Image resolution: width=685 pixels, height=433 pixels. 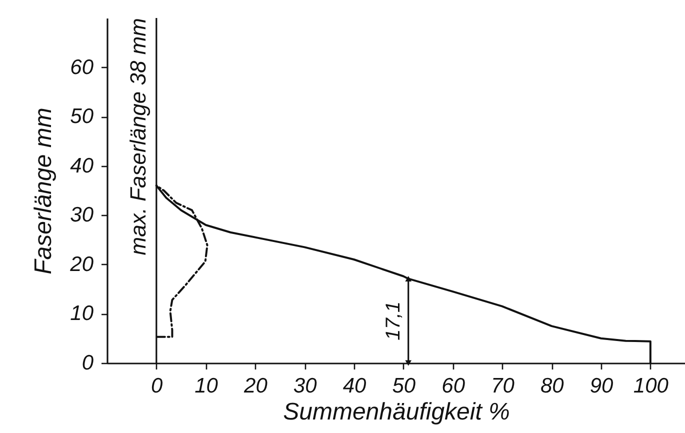 I want to click on x-tick-label: 100, so click(x=651, y=386).